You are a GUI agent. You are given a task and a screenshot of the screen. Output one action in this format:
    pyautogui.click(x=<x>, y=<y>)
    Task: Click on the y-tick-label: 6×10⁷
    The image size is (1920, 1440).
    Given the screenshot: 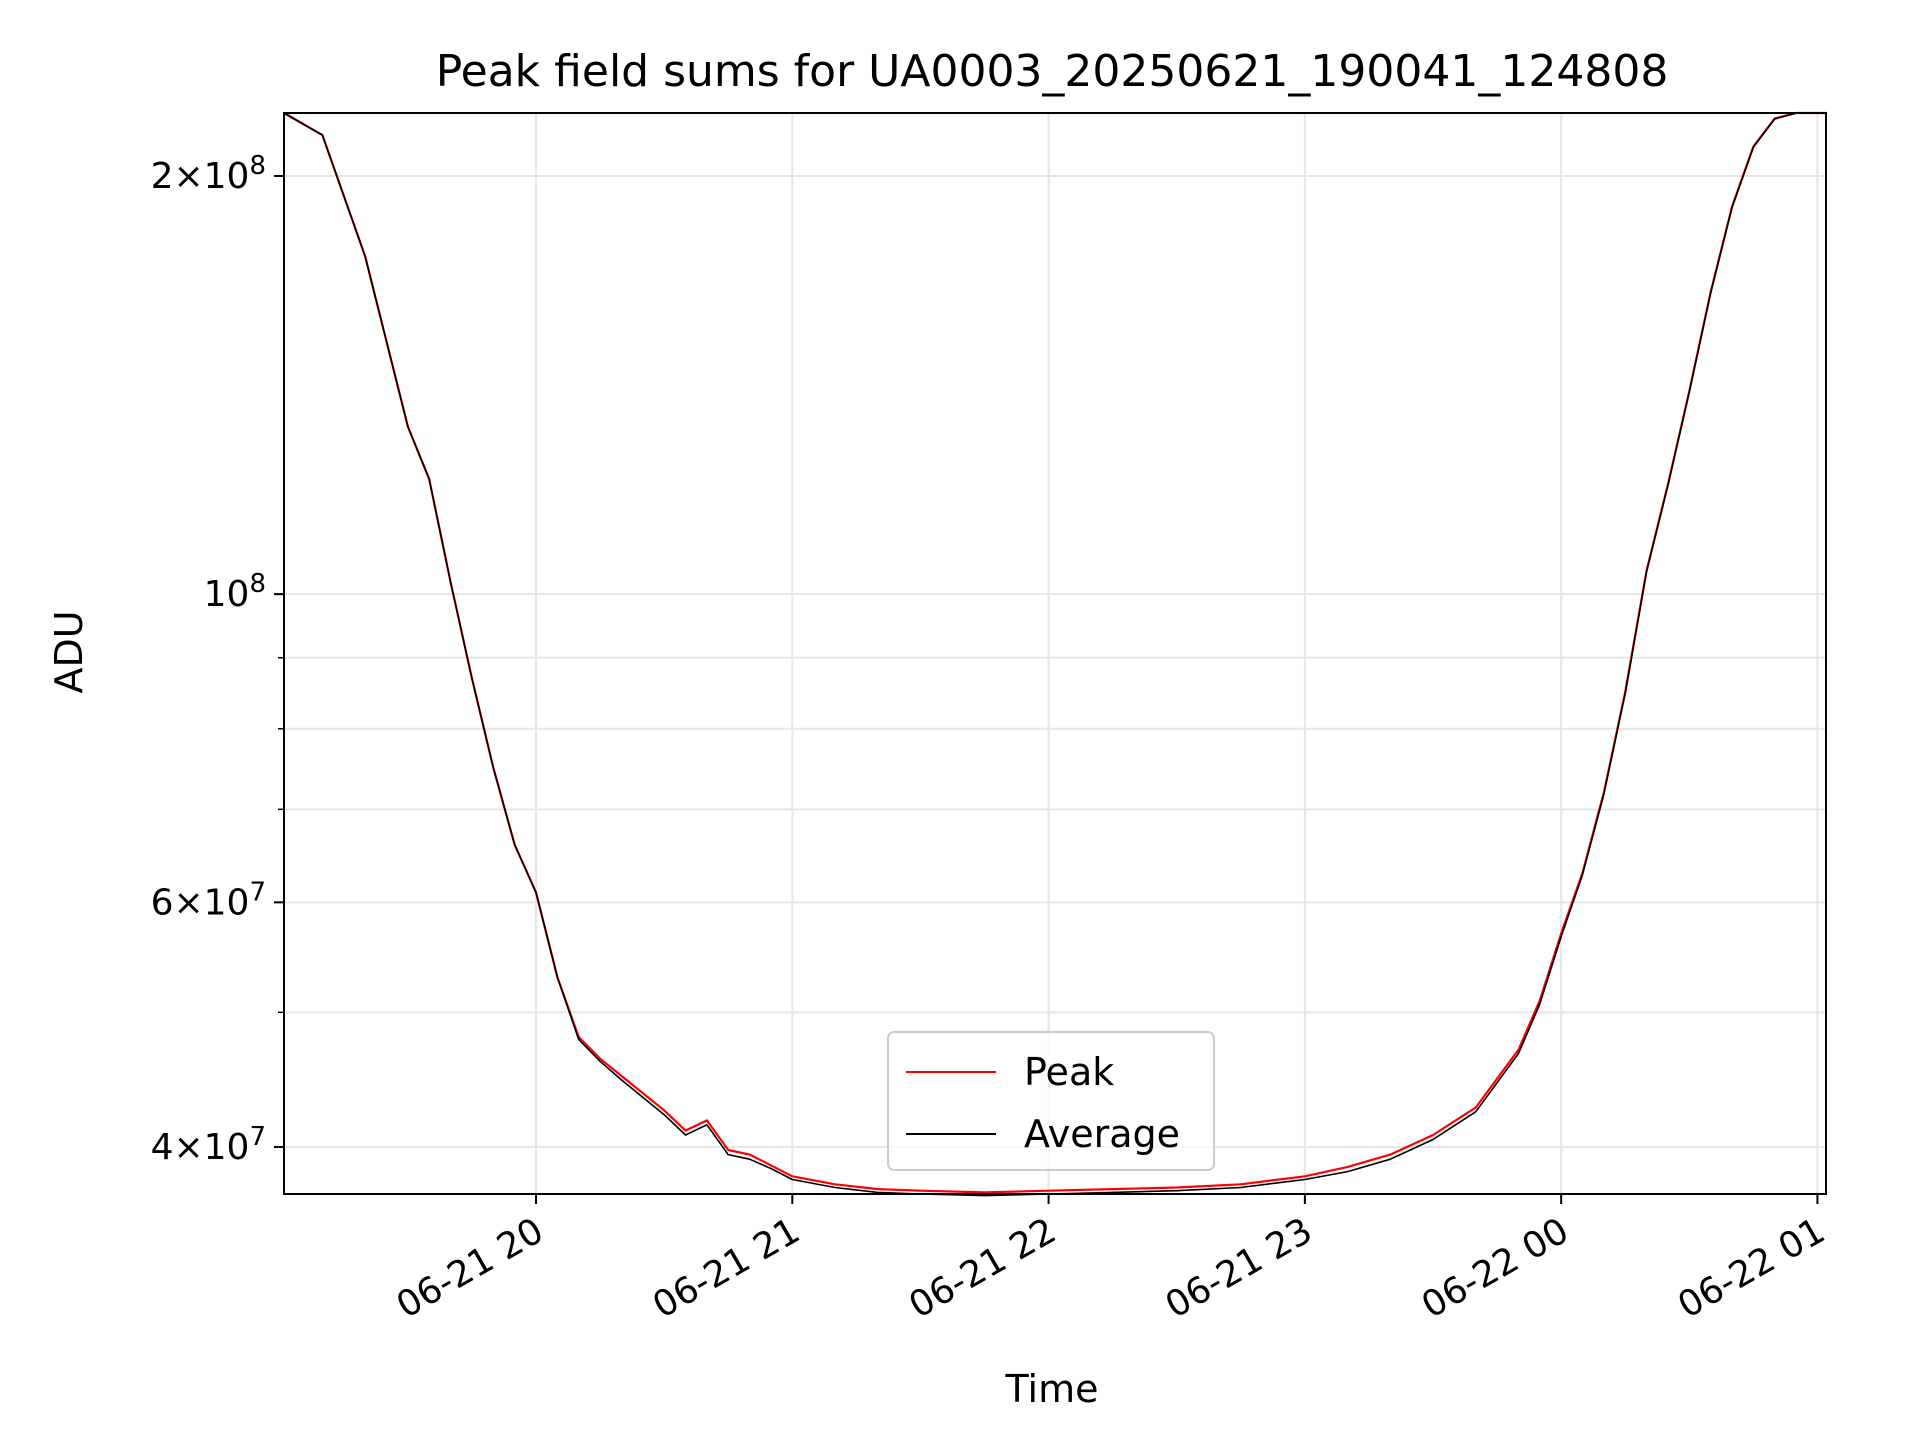 What is the action you would take?
    pyautogui.click(x=208, y=900)
    